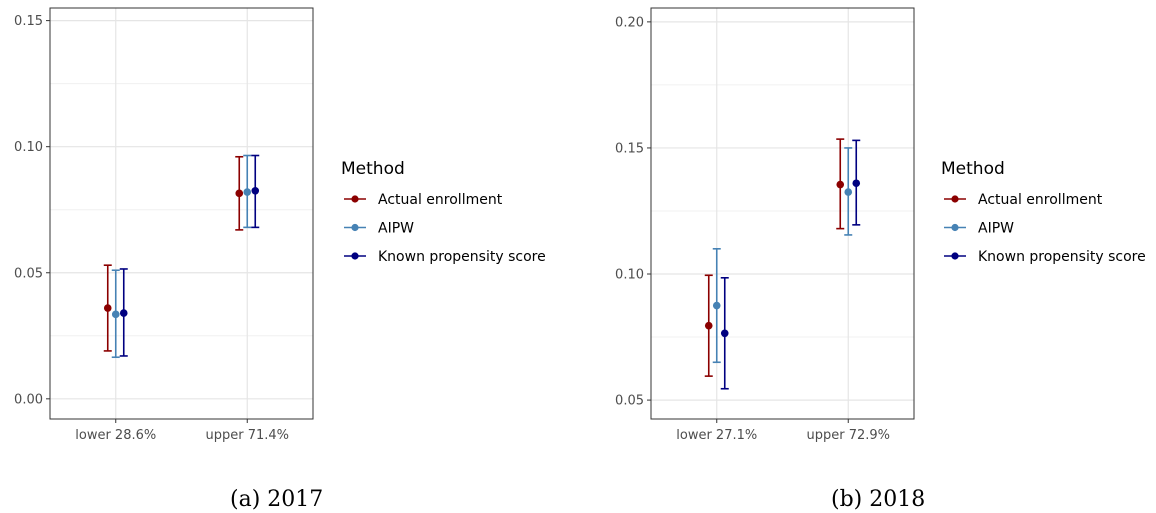 This screenshot has width=1156, height=513. Describe the element at coordinates (115, 435) in the screenshot. I see `x-tick-label: lower 28.6%` at that location.